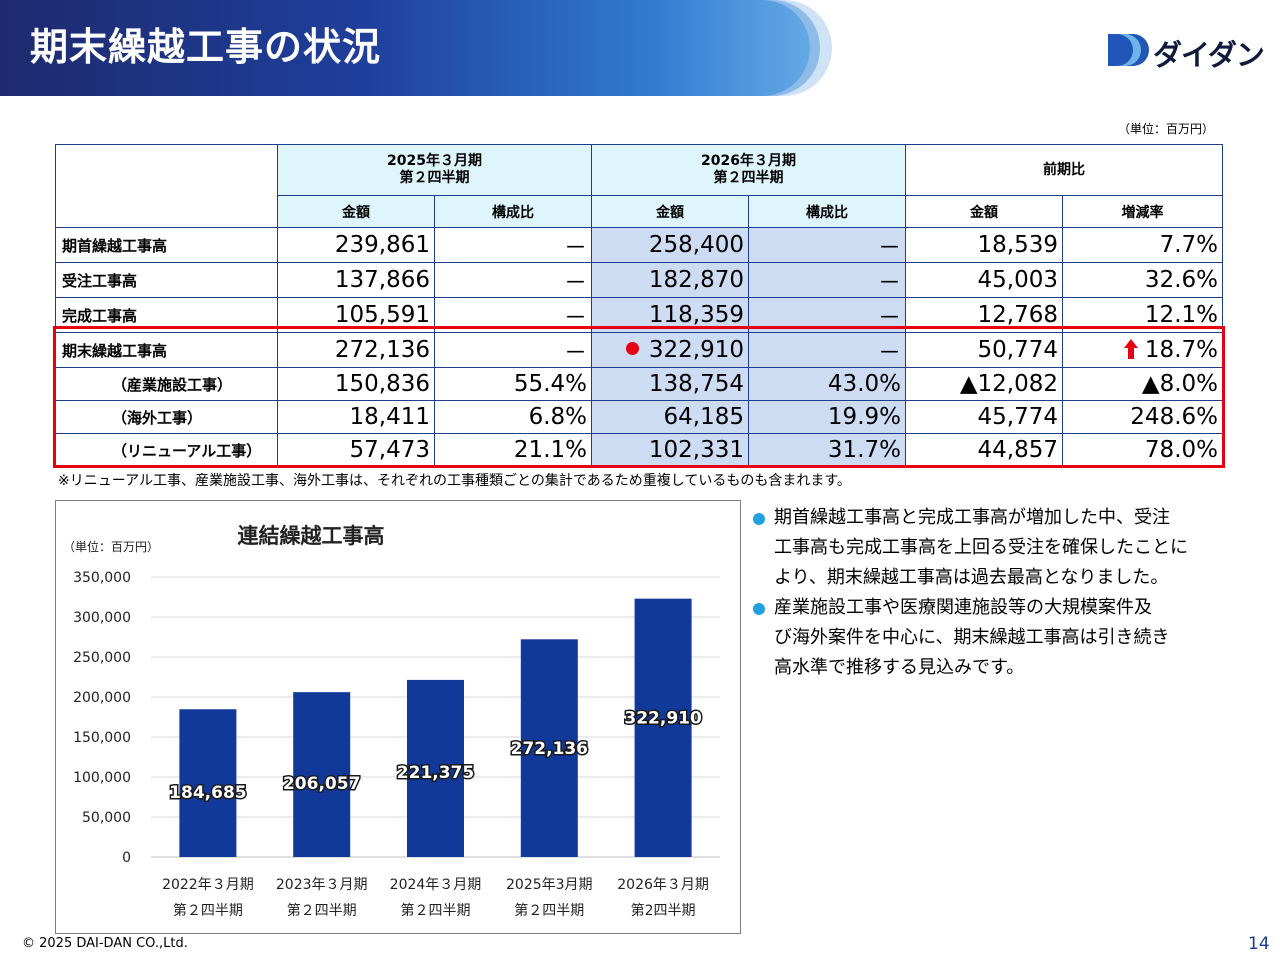 This screenshot has width=1280, height=960. Describe the element at coordinates (356, 450) in the screenshot. I see `cell: 57,473` at that location.